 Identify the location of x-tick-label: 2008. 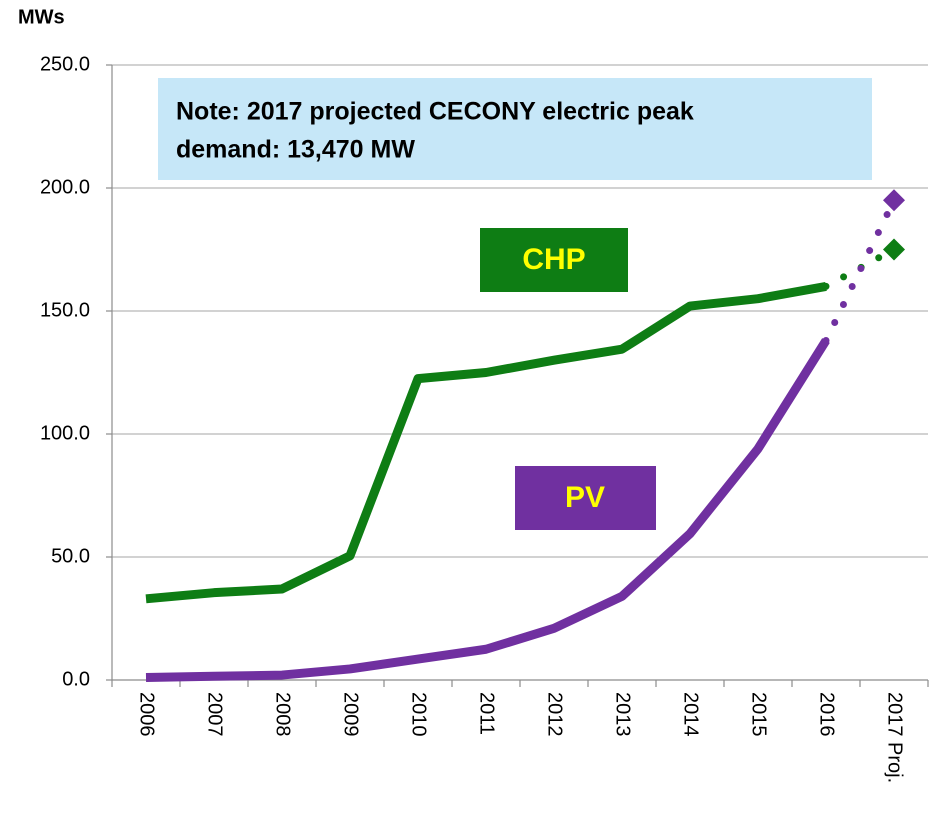
(283, 714).